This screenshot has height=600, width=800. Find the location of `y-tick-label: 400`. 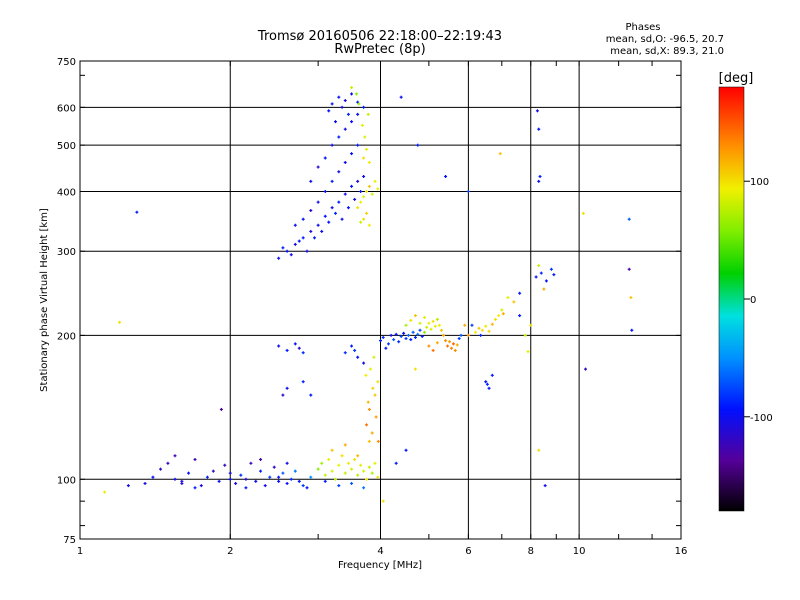

y-tick-label: 400 is located at coordinates (66, 192).